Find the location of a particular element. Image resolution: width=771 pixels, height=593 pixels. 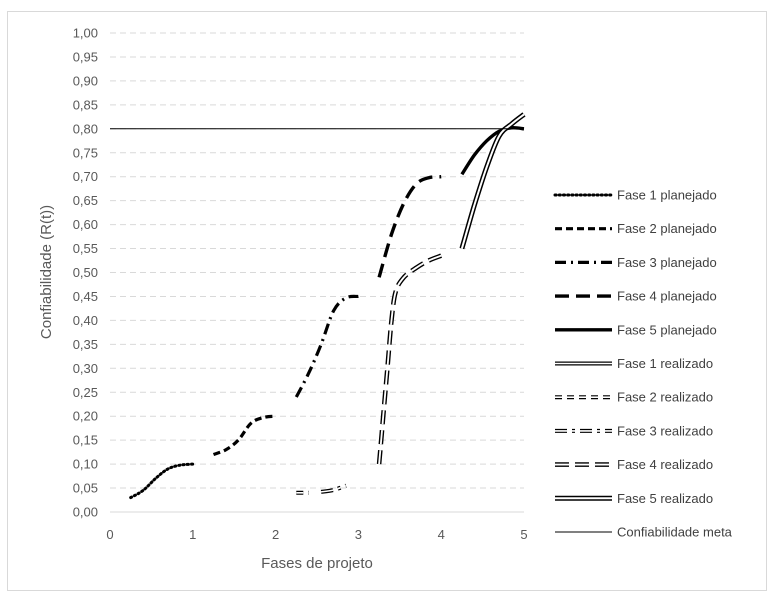

legend-entry-label: Fase 4 realizado is located at coordinates (665, 464).